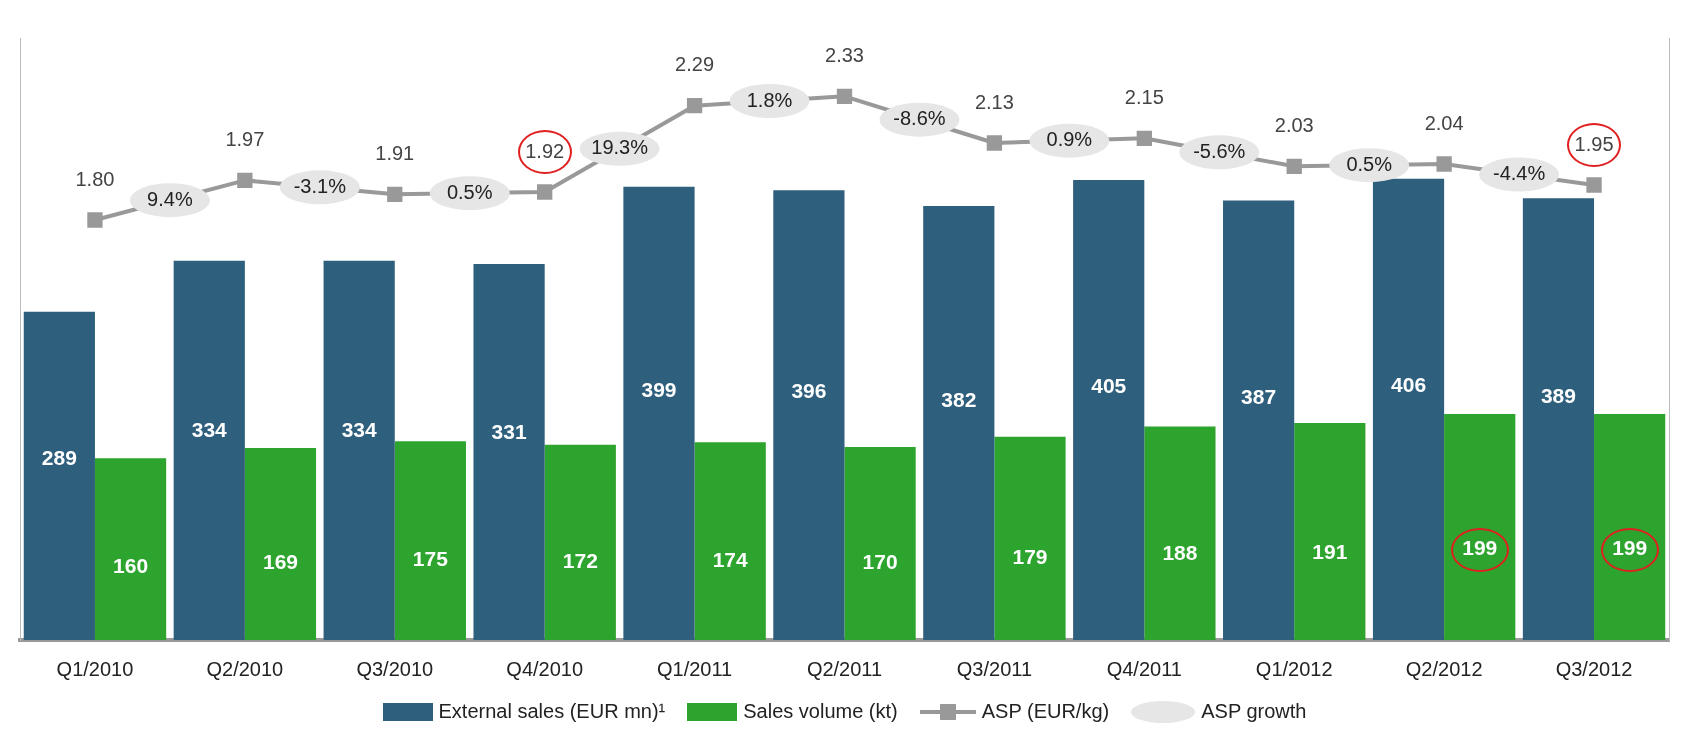 The height and width of the screenshot is (737, 1689). Describe the element at coordinates (1259, 397) in the screenshot. I see `data-label: 387` at that location.